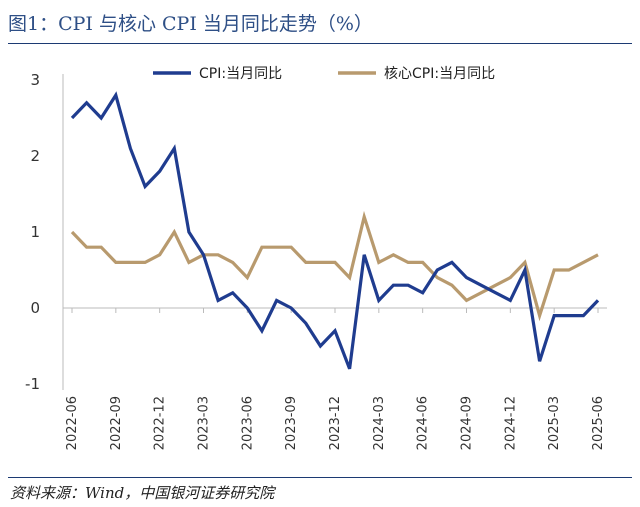  What do you see at coordinates (160, 423) in the screenshot?
I see `x-tick-label: 2022-12` at bounding box center [160, 423].